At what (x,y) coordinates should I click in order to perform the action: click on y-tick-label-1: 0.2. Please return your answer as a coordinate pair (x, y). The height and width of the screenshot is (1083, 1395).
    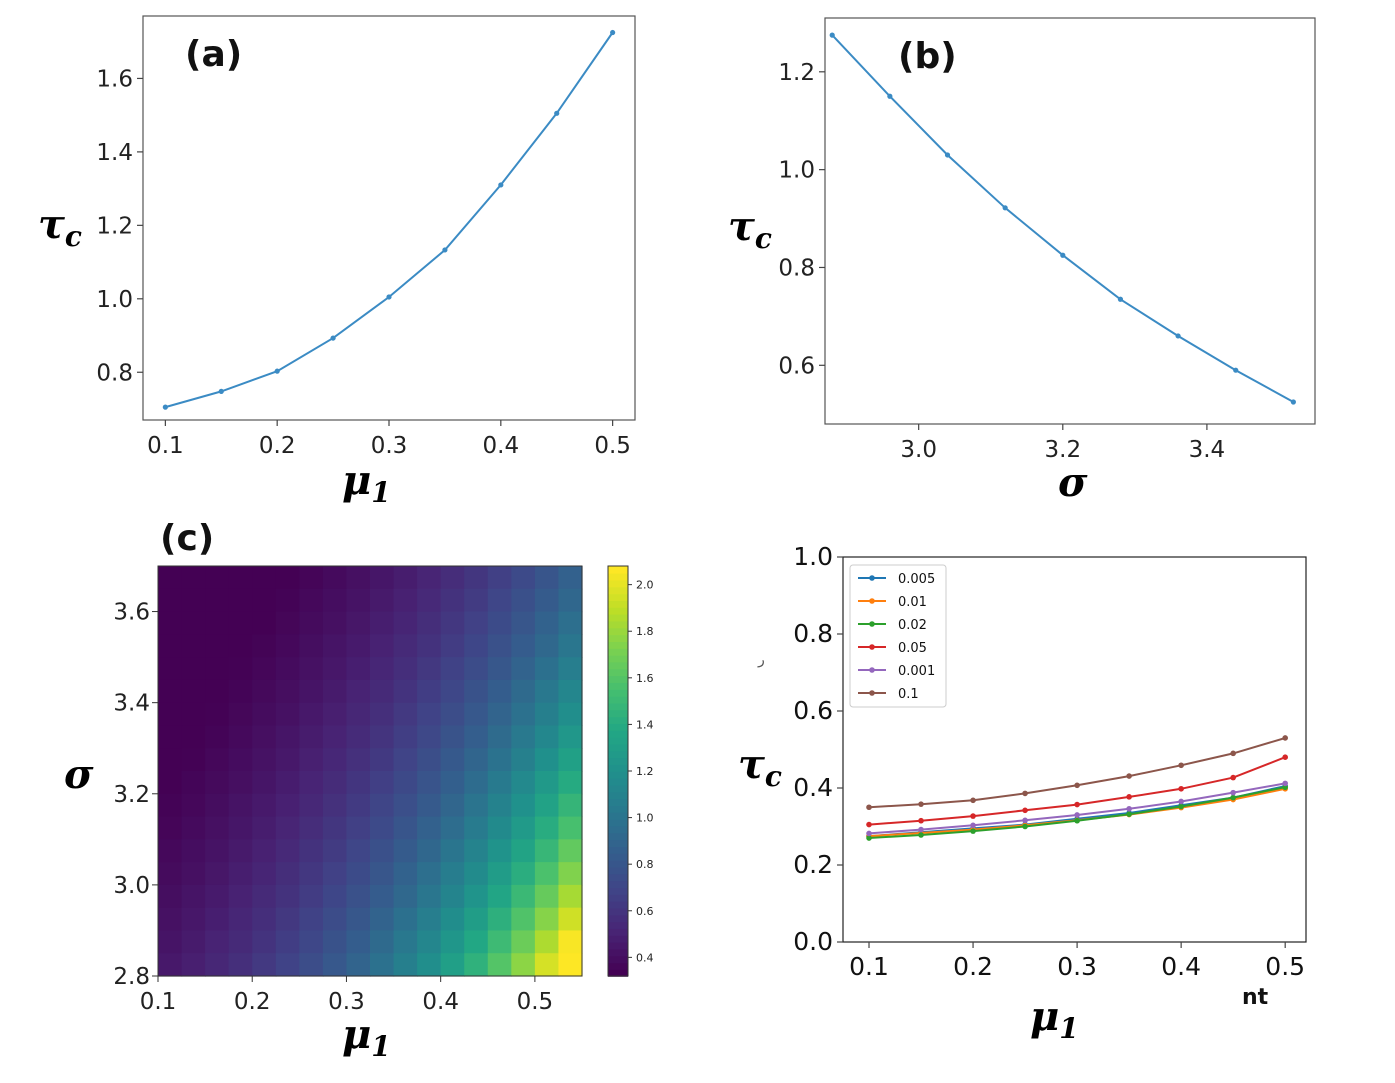
    Looking at the image, I should click on (813, 864).